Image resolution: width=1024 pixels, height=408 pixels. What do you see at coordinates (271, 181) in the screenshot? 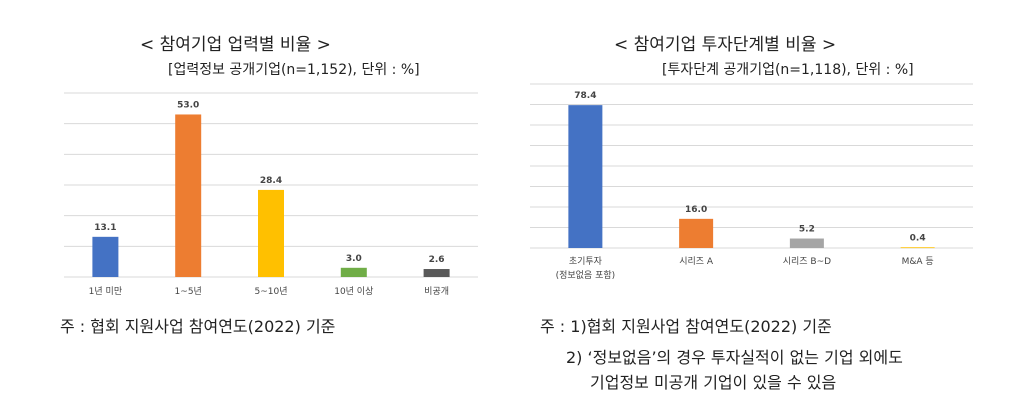
I see `chart-1-value-label-3: 28.4` at bounding box center [271, 181].